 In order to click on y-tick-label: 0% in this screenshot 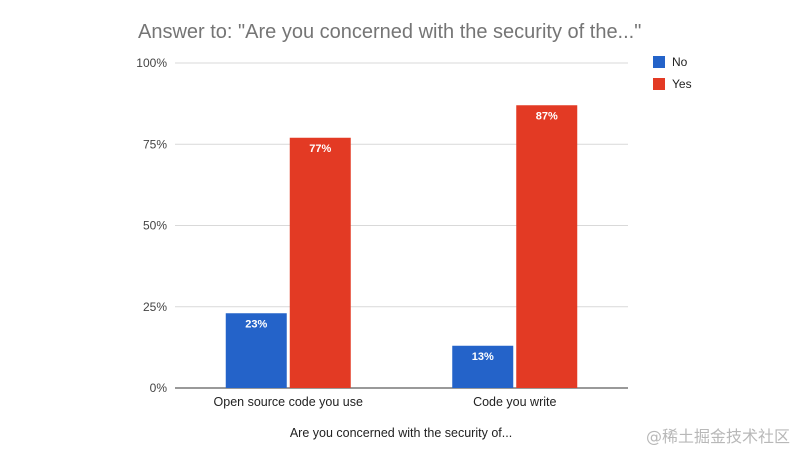, I will do `click(159, 388)`.